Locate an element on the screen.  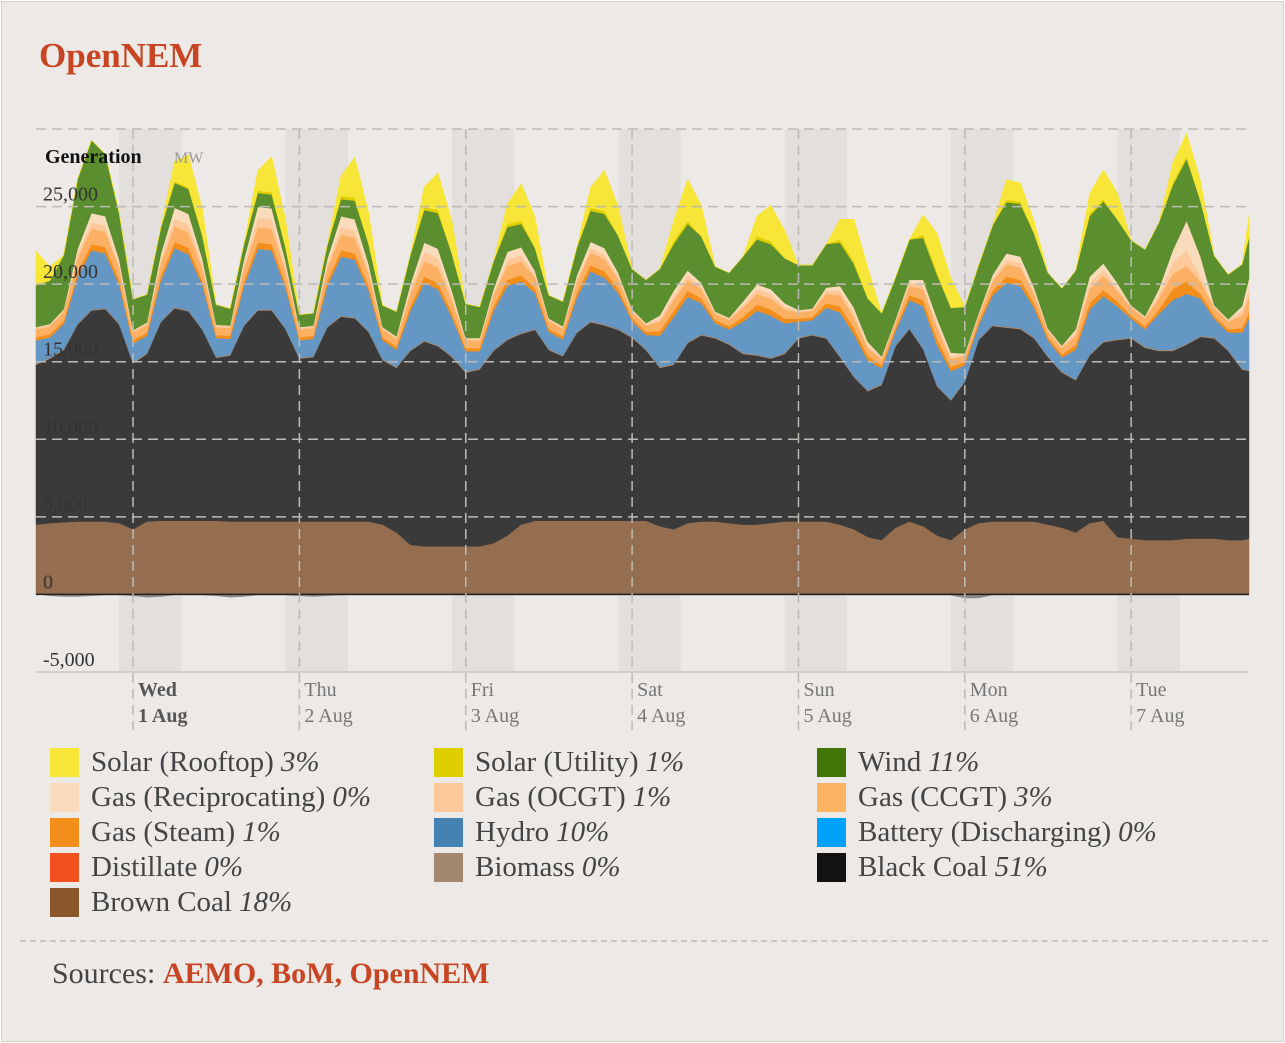
legend-label: Gas (OCGT) is located at coordinates (550, 796).